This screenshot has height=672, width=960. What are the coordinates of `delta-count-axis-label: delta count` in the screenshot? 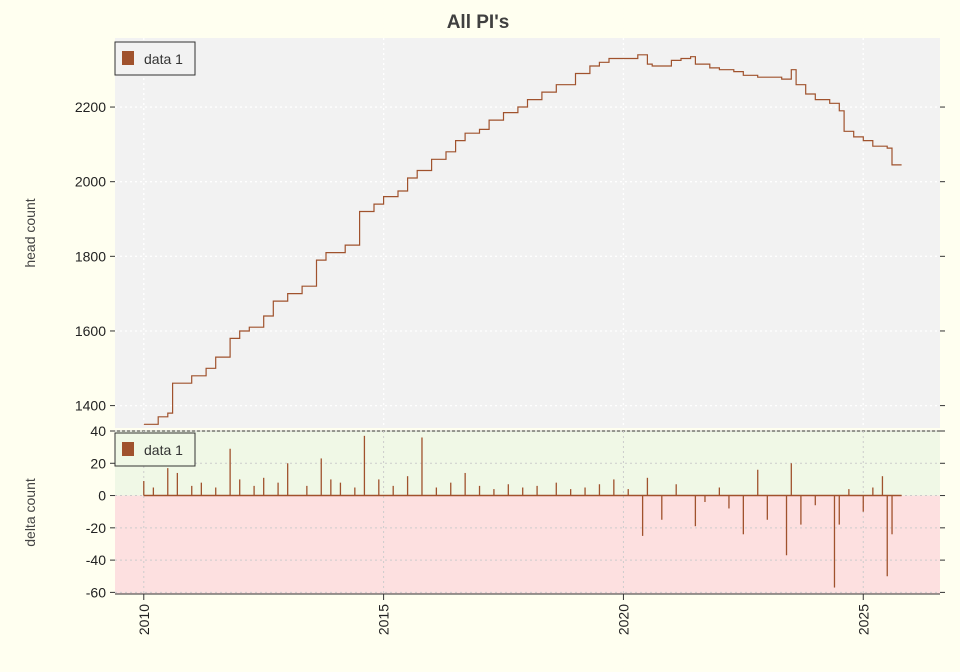 It's located at (30, 512).